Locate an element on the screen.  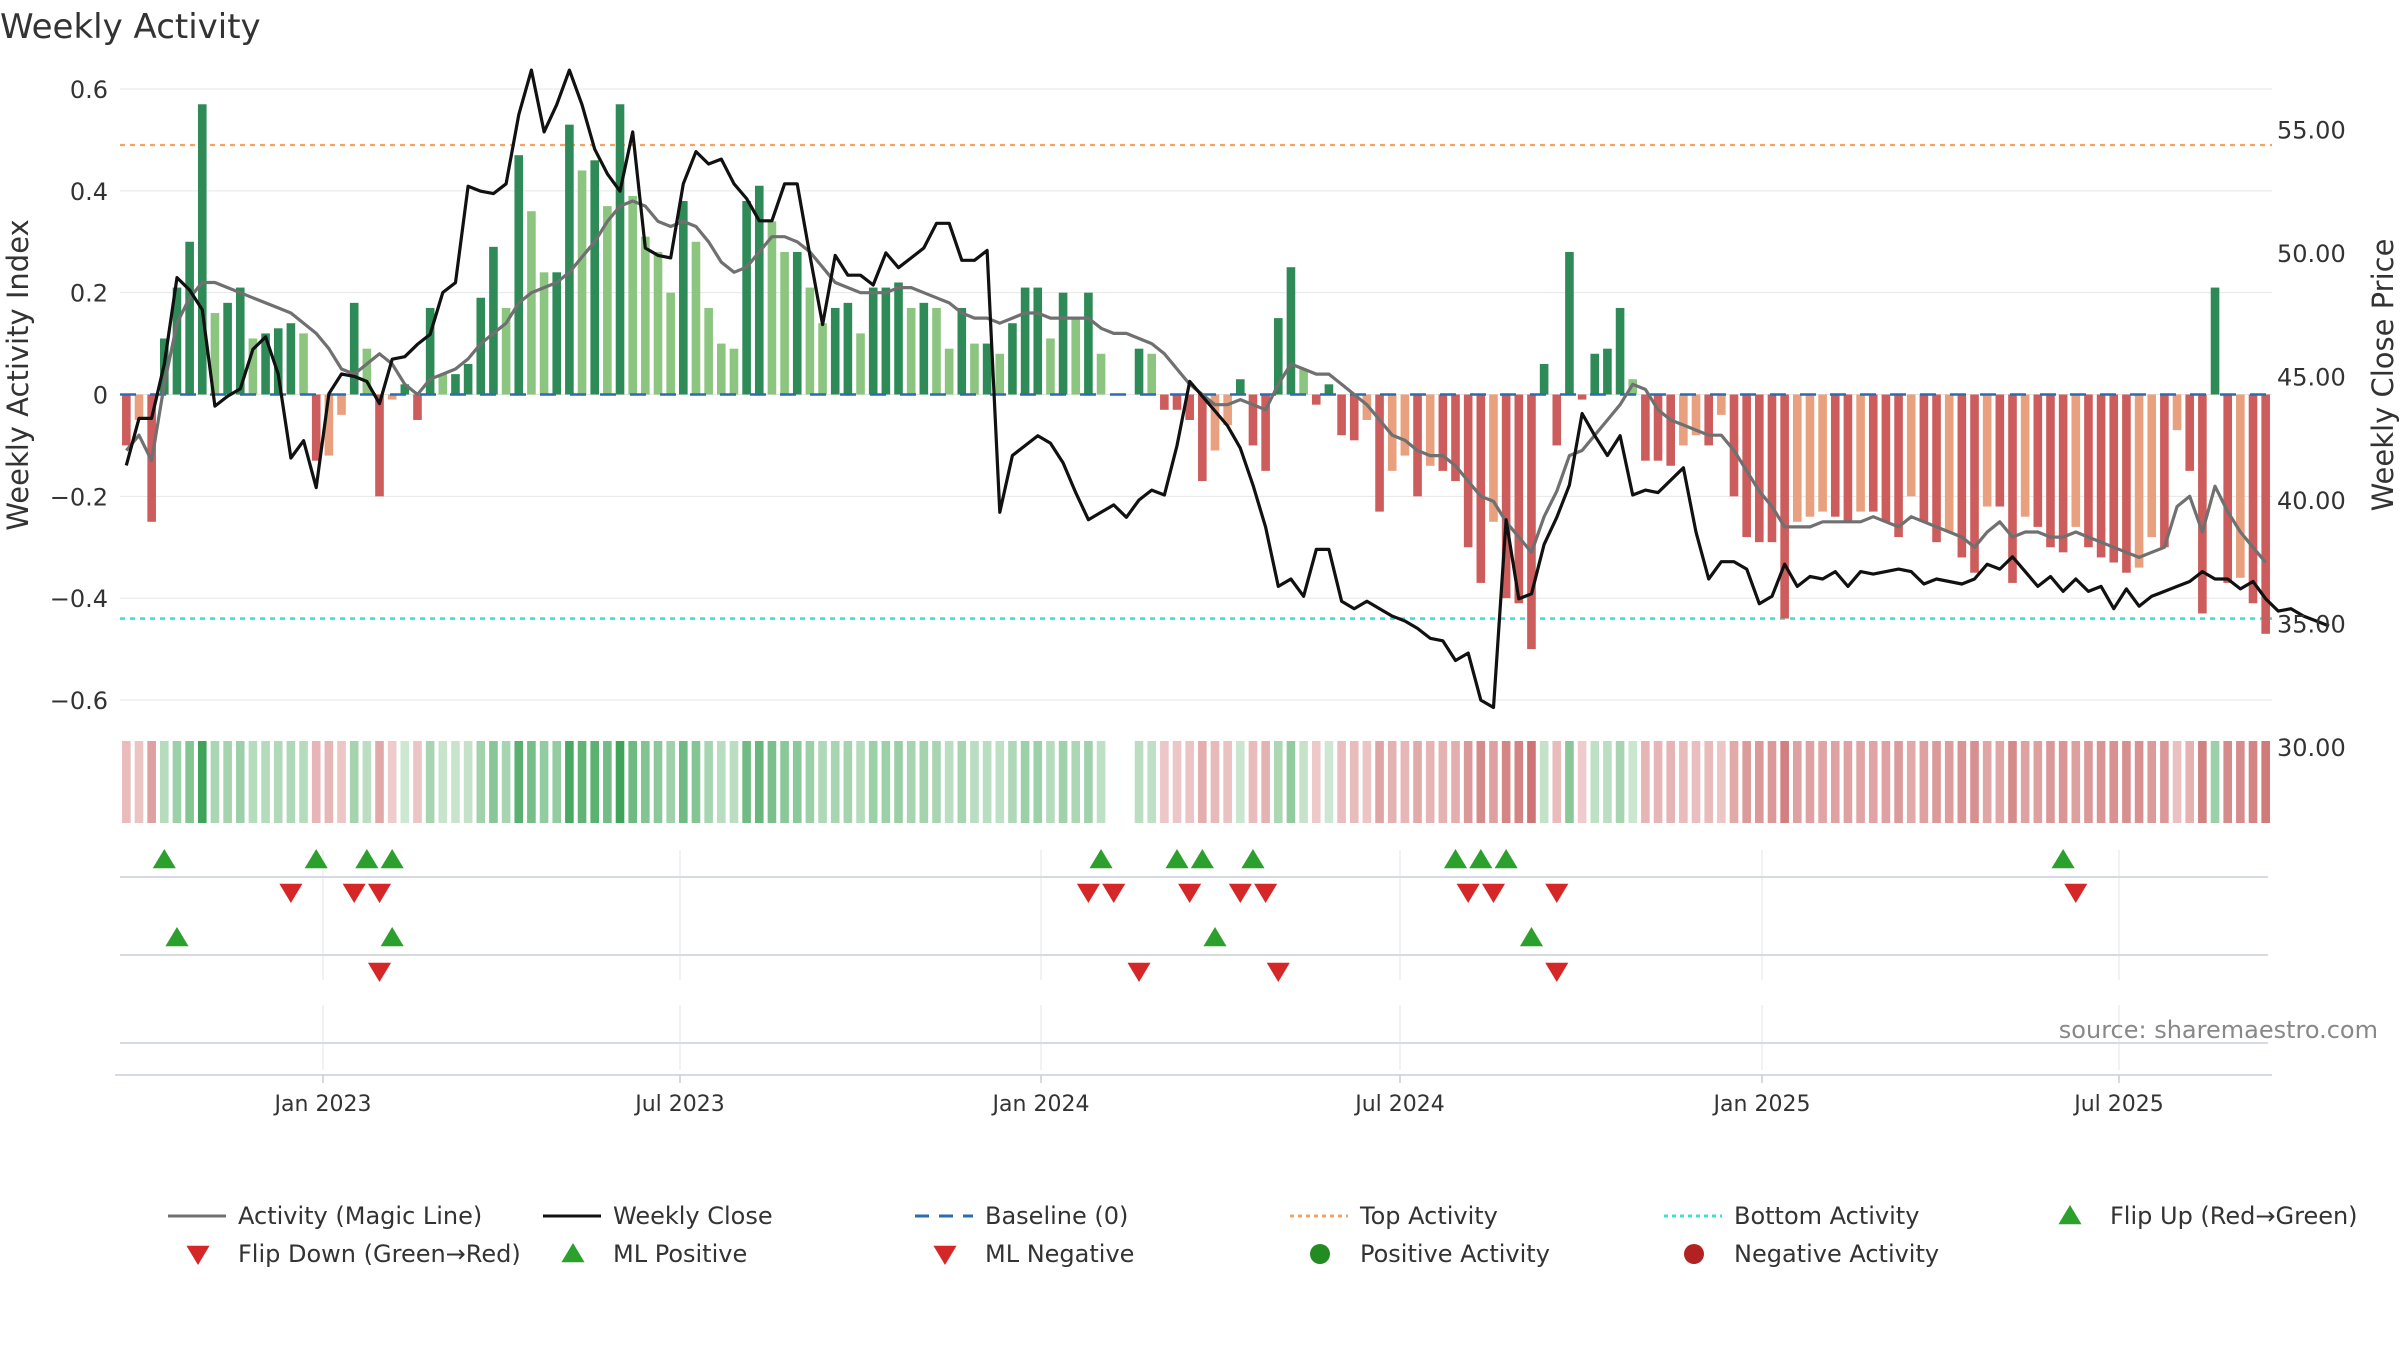
legend-weekly-close-label: Weekly Close is located at coordinates (693, 1216).